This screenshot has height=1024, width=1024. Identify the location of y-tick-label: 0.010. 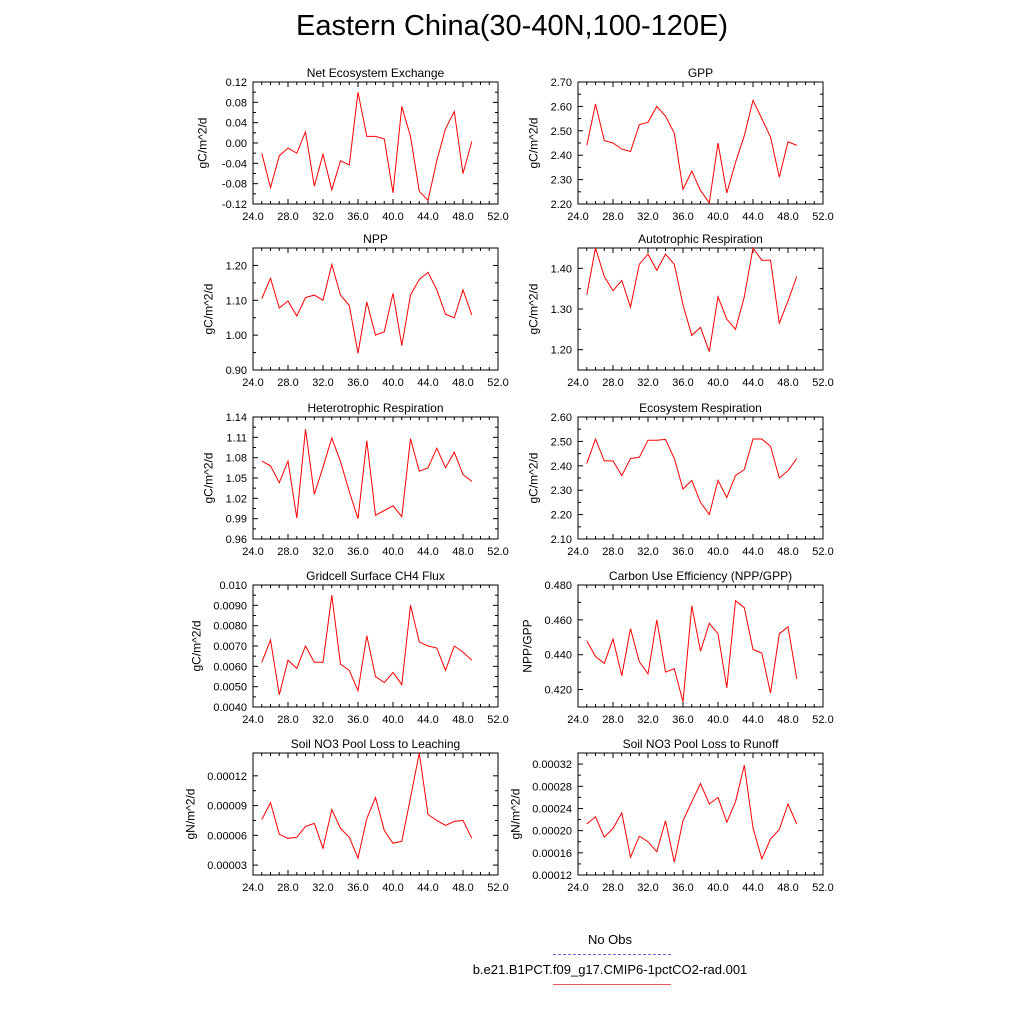
(233, 586).